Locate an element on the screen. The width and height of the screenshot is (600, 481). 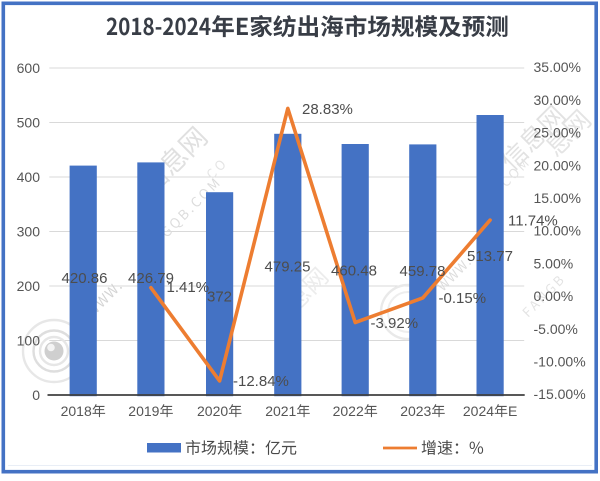
svg-text: 5.00% is located at coordinates (554, 263).